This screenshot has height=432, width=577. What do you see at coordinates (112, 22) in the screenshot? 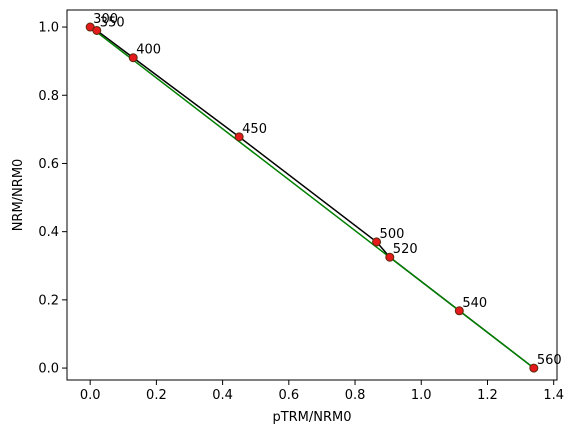
I see `point-label: 350` at bounding box center [112, 22].